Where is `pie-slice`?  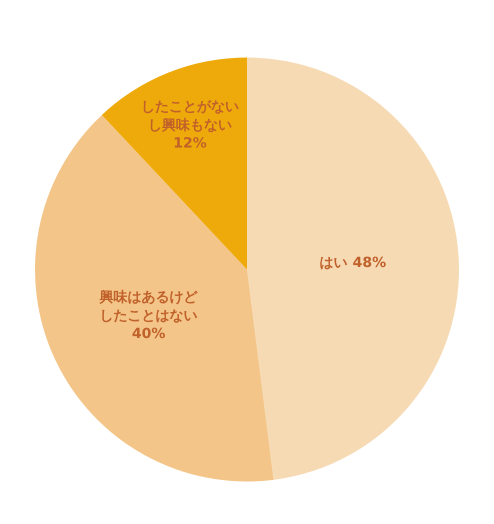
pie-slice is located at coordinates (174, 164).